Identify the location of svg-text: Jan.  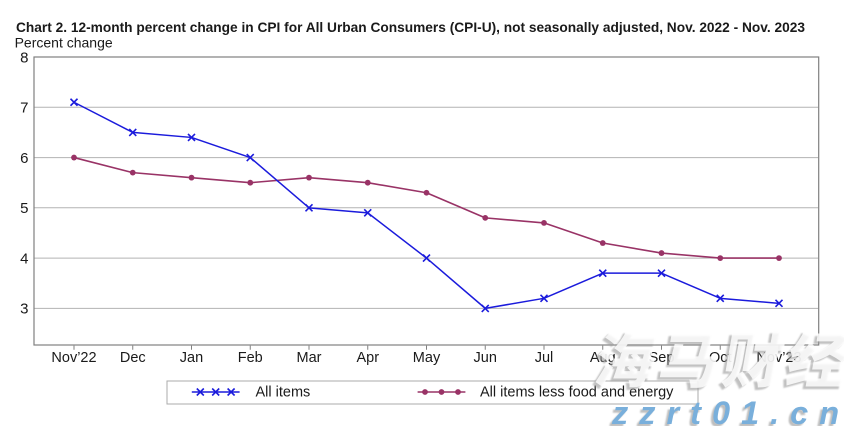
(191, 358).